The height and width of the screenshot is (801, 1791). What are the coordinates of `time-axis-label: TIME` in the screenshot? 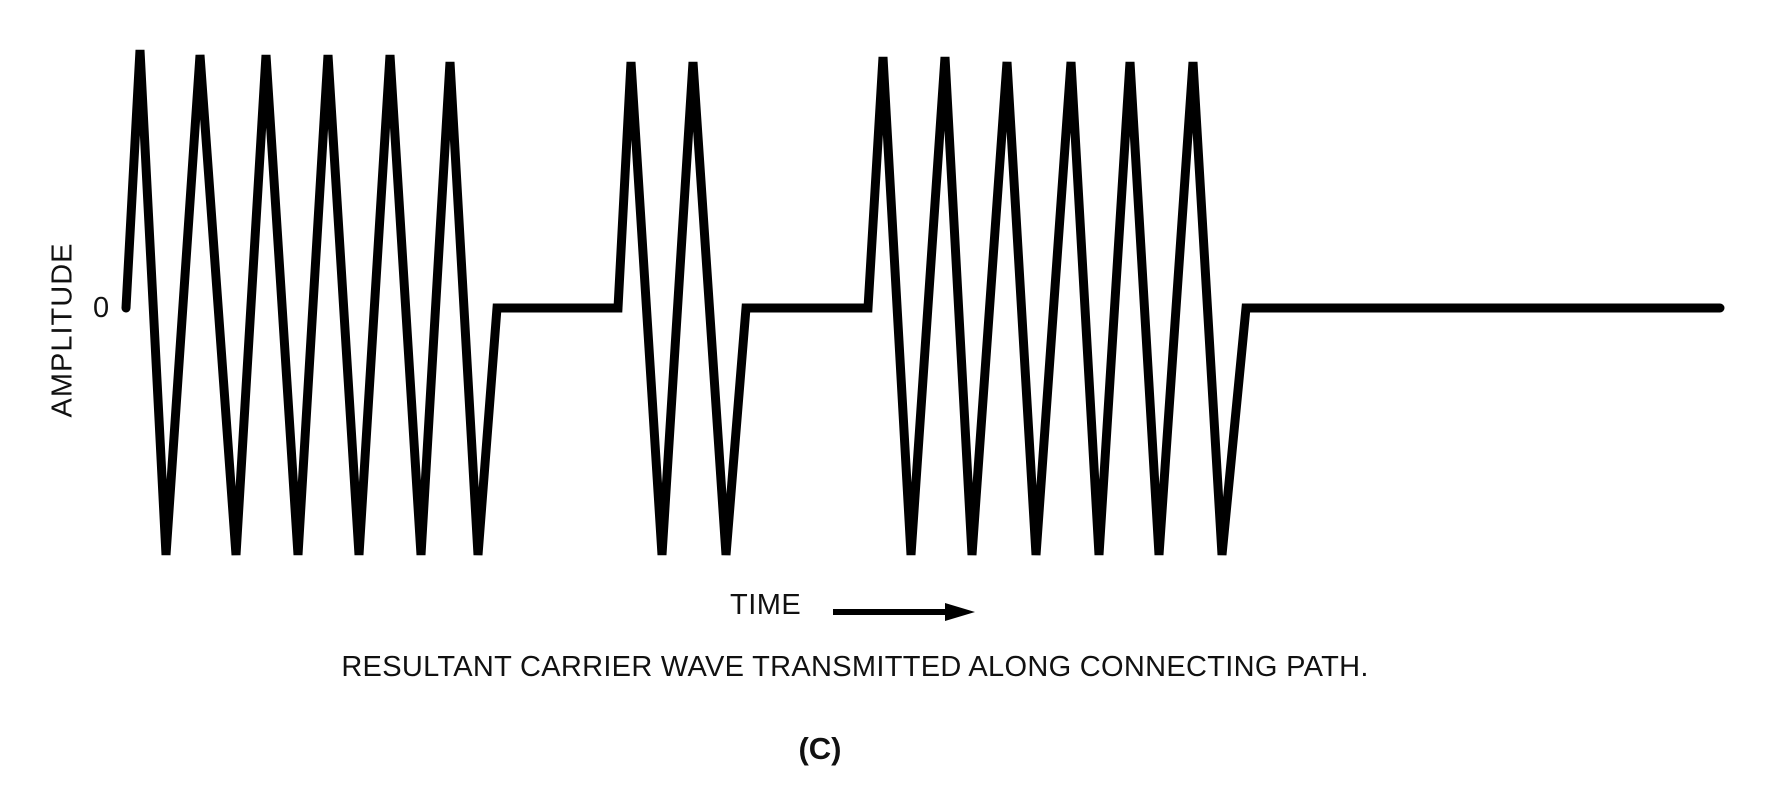 It's located at (765, 605).